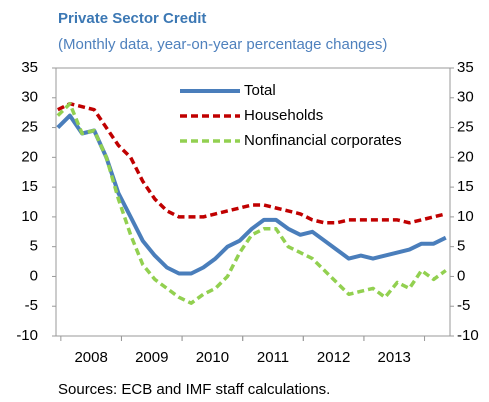 The width and height of the screenshot is (489, 402). I want to click on x-tick-label: 2010, so click(212, 357).